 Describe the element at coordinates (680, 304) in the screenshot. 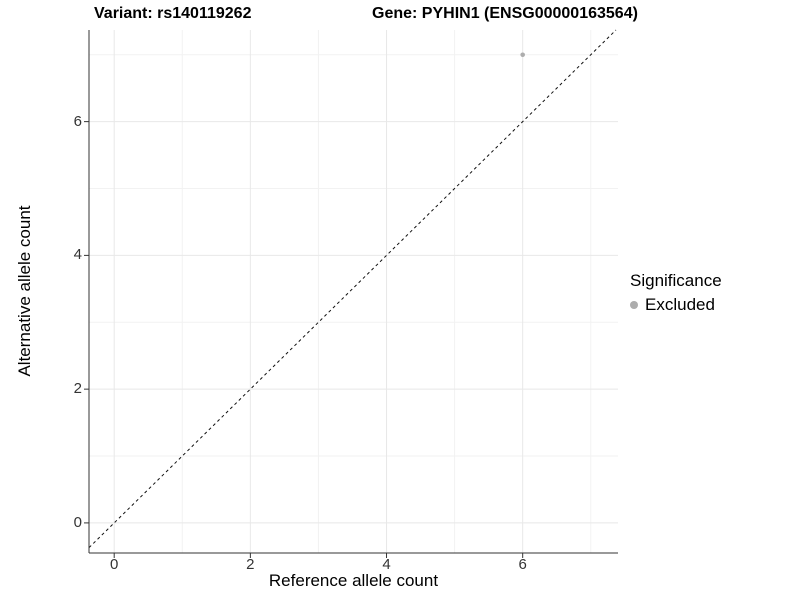

I see `legend-item-label: Excluded` at that location.